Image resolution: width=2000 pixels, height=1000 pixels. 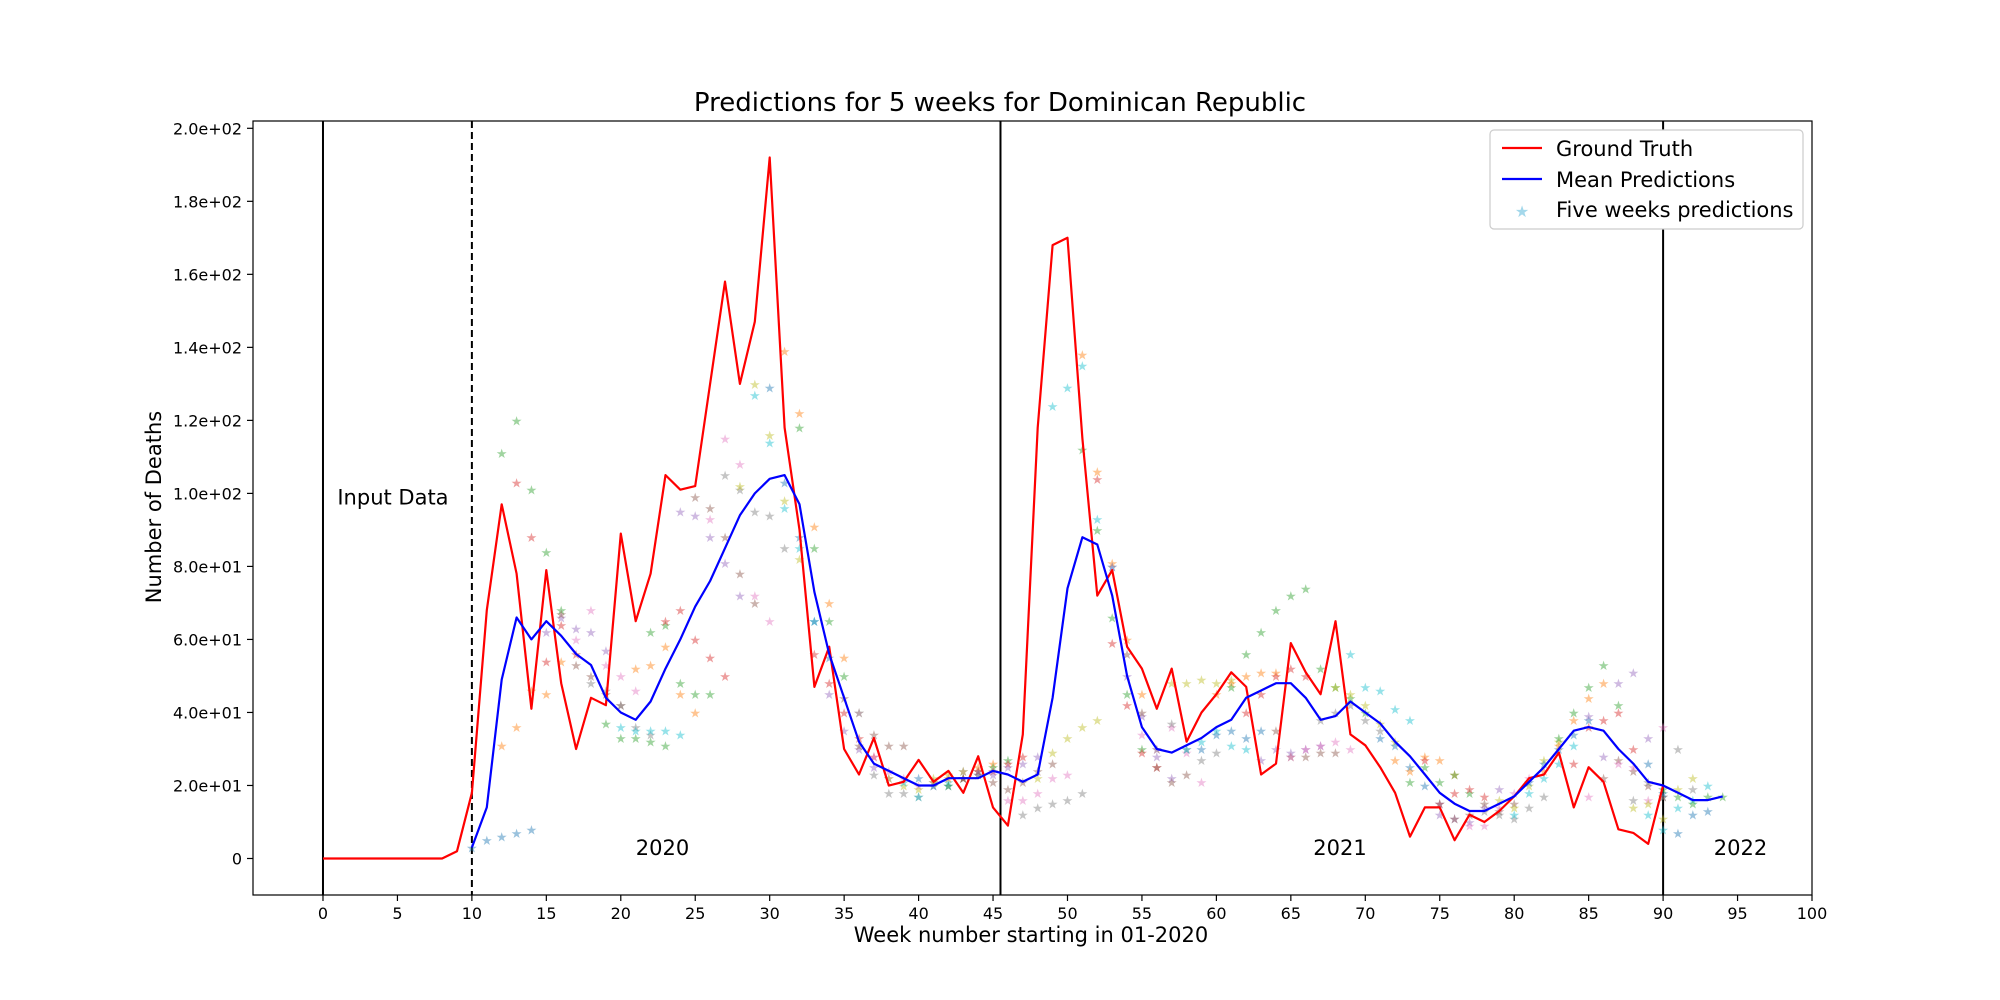 I want to click on x-tick-label: 5, so click(x=397, y=913).